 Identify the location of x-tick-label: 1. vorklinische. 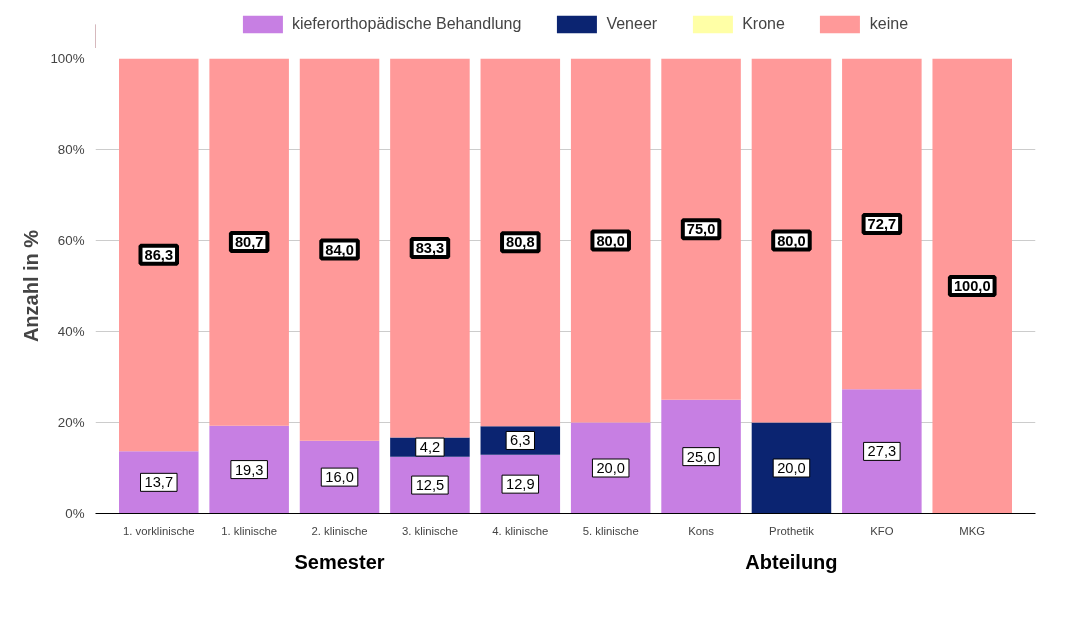
(158, 530).